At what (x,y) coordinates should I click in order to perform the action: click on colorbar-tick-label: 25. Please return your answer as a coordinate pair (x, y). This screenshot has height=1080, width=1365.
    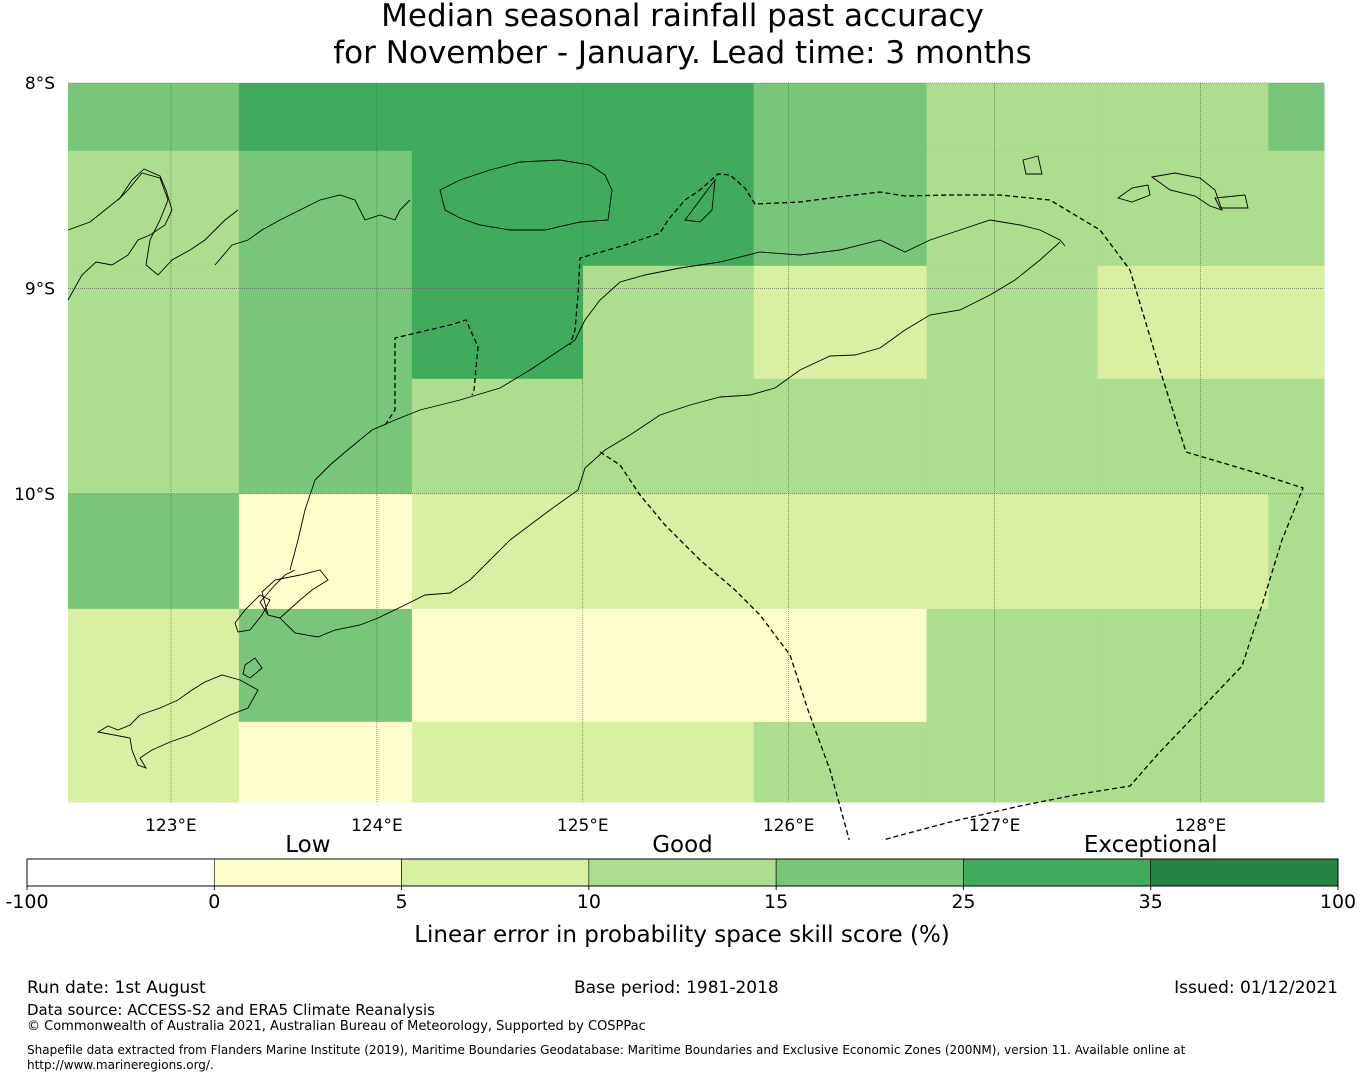
    Looking at the image, I should click on (963, 902).